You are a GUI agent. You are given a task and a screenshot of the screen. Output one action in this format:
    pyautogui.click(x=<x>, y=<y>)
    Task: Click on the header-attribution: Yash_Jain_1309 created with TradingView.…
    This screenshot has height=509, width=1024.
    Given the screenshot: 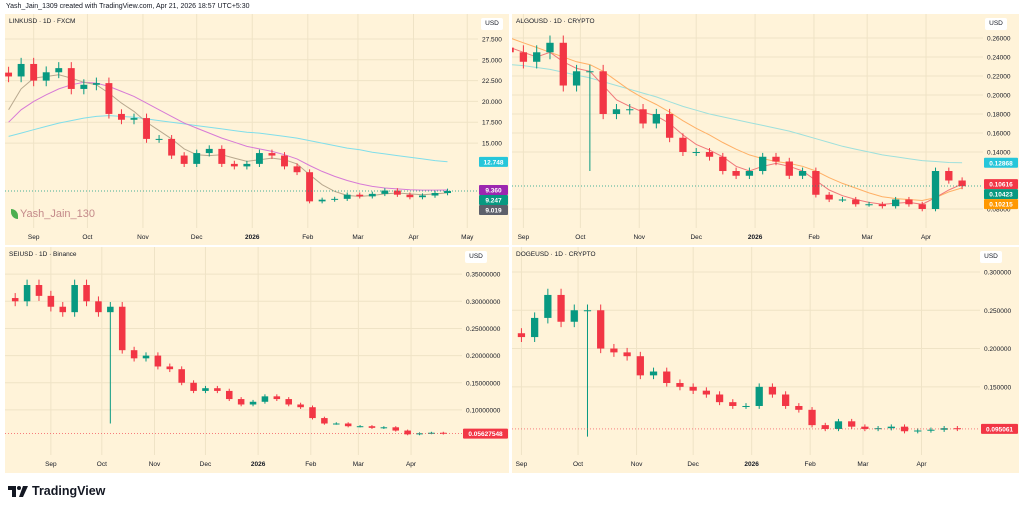 What is the action you would take?
    pyautogui.click(x=128, y=6)
    